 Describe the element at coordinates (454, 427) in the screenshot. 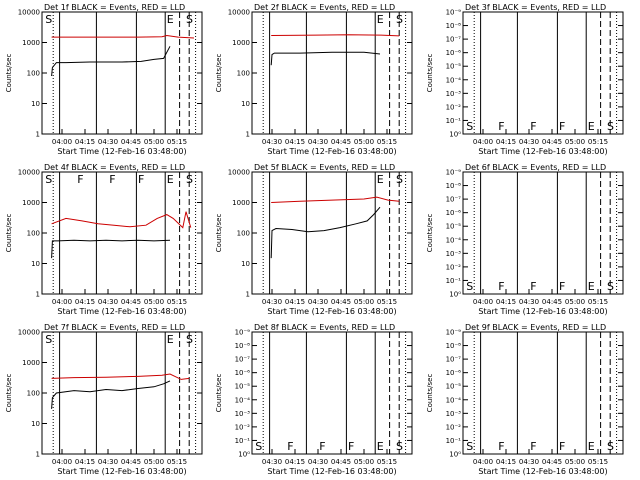

I see `y-tick-label: 10⁻²` at that location.